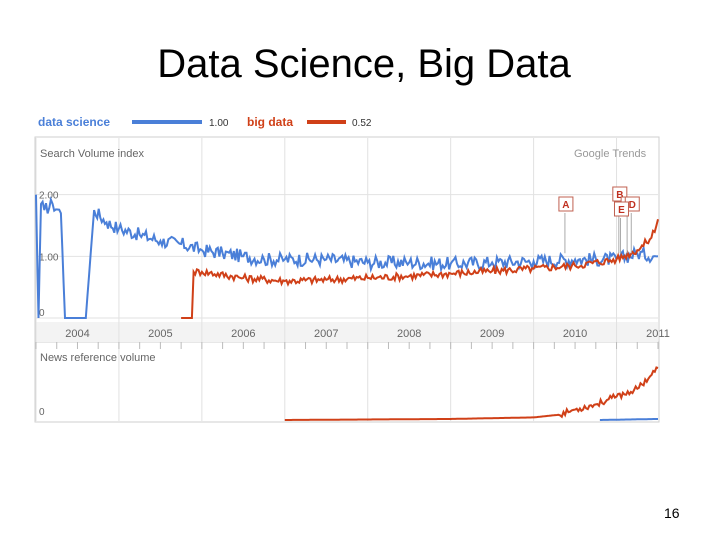 This screenshot has width=728, height=546. I want to click on x-tick-label: 2011, so click(658, 334).